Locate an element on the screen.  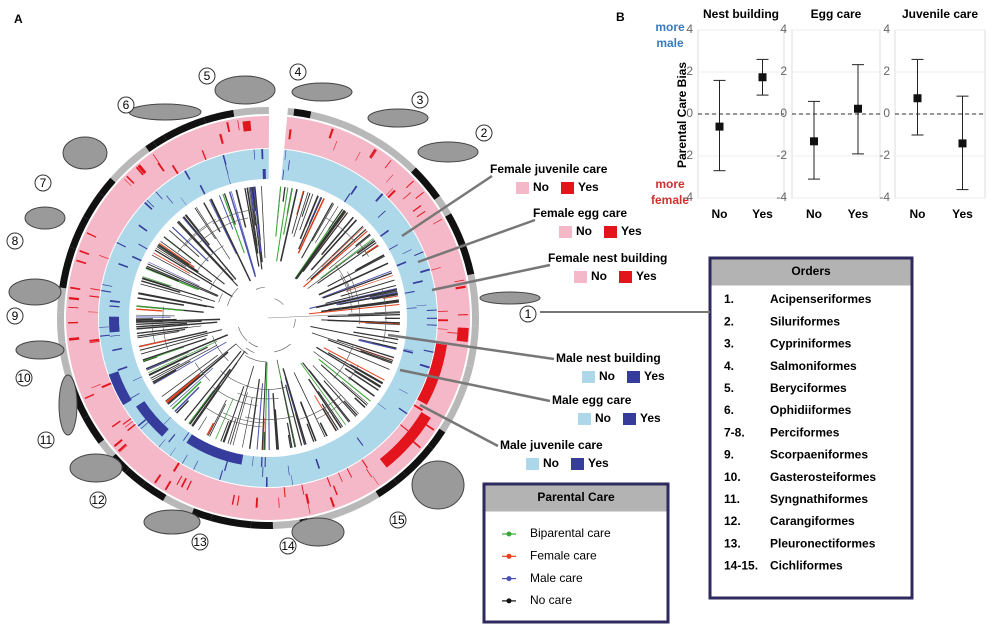
male-block is located at coordinates (215, 449).